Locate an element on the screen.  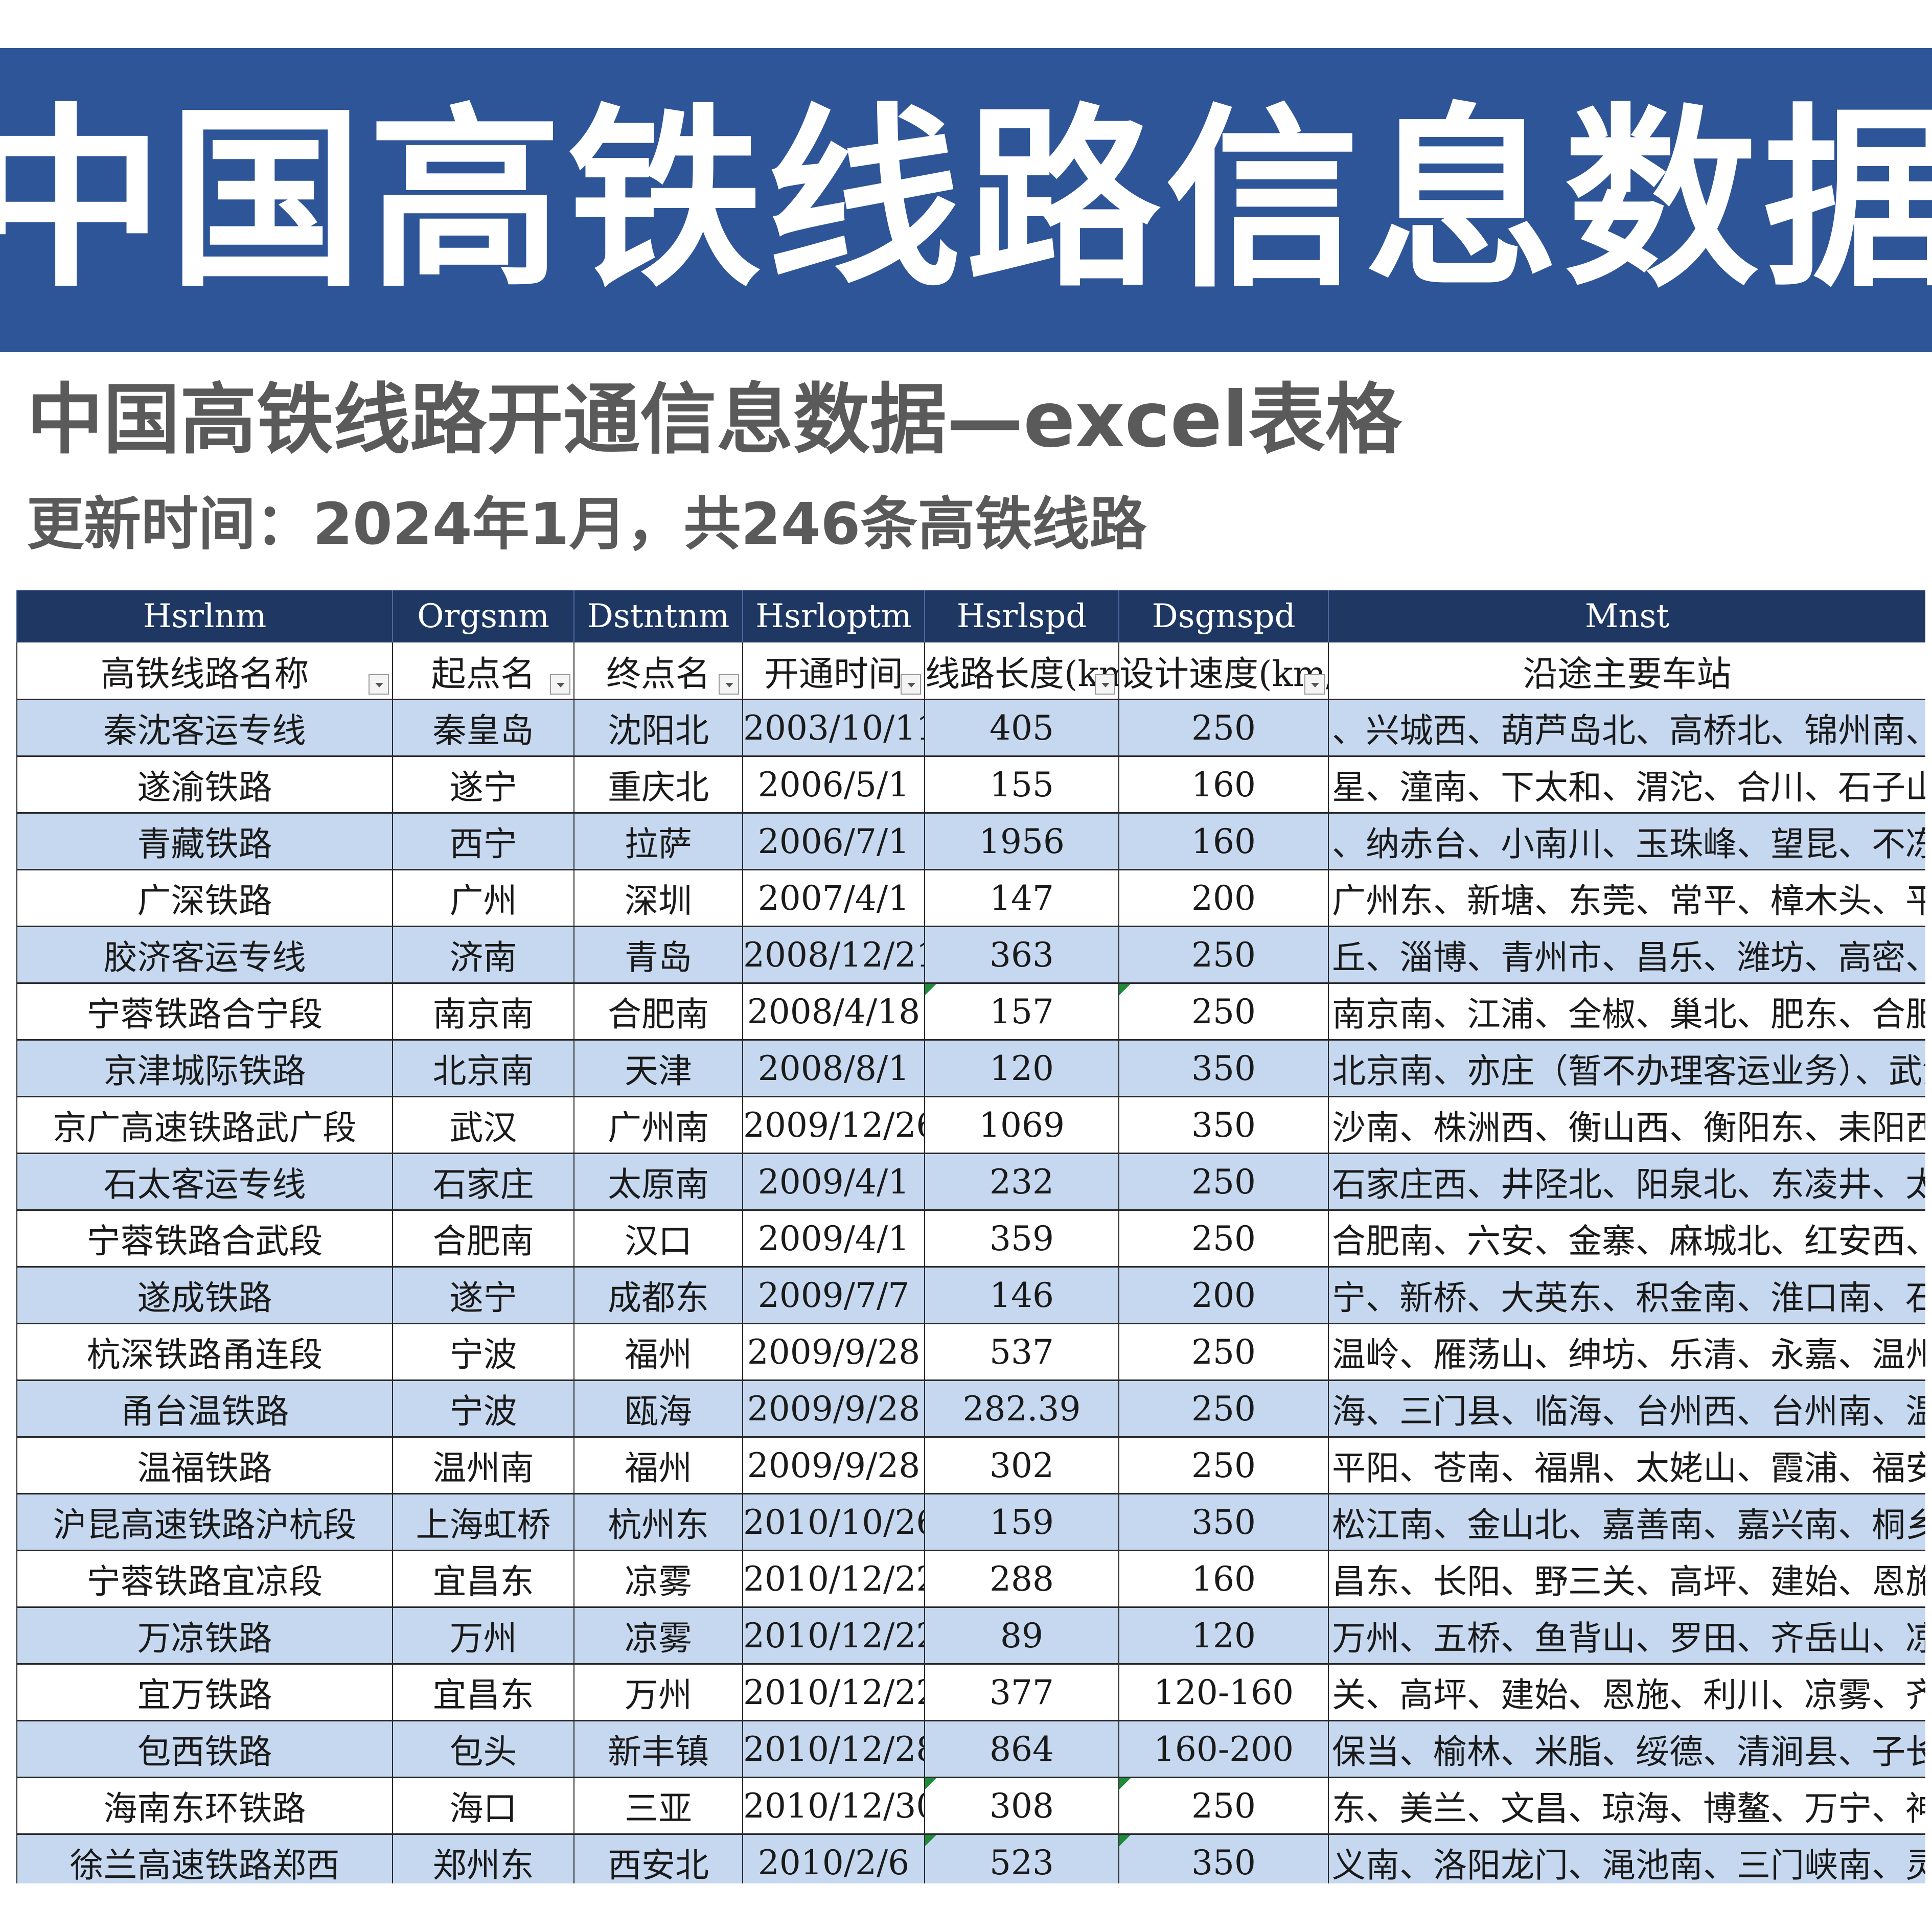
destination-cell: 拉萨 is located at coordinates (658, 841).